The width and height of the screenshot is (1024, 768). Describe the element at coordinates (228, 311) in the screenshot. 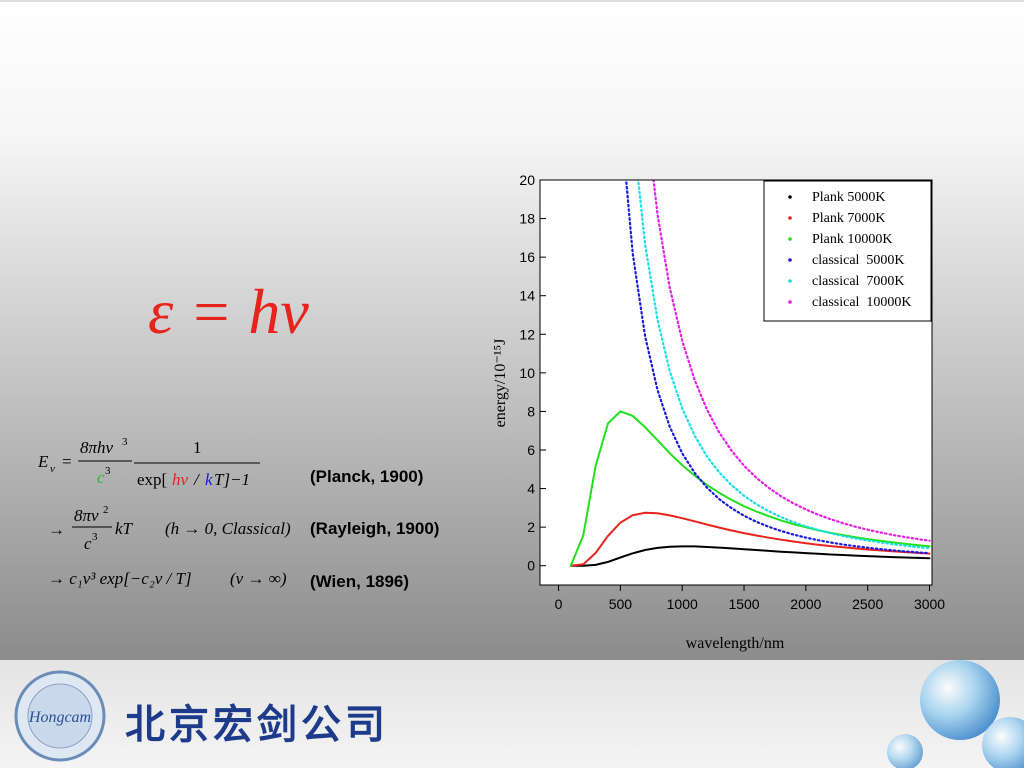

I see `headline-formula: ε = hν` at that location.